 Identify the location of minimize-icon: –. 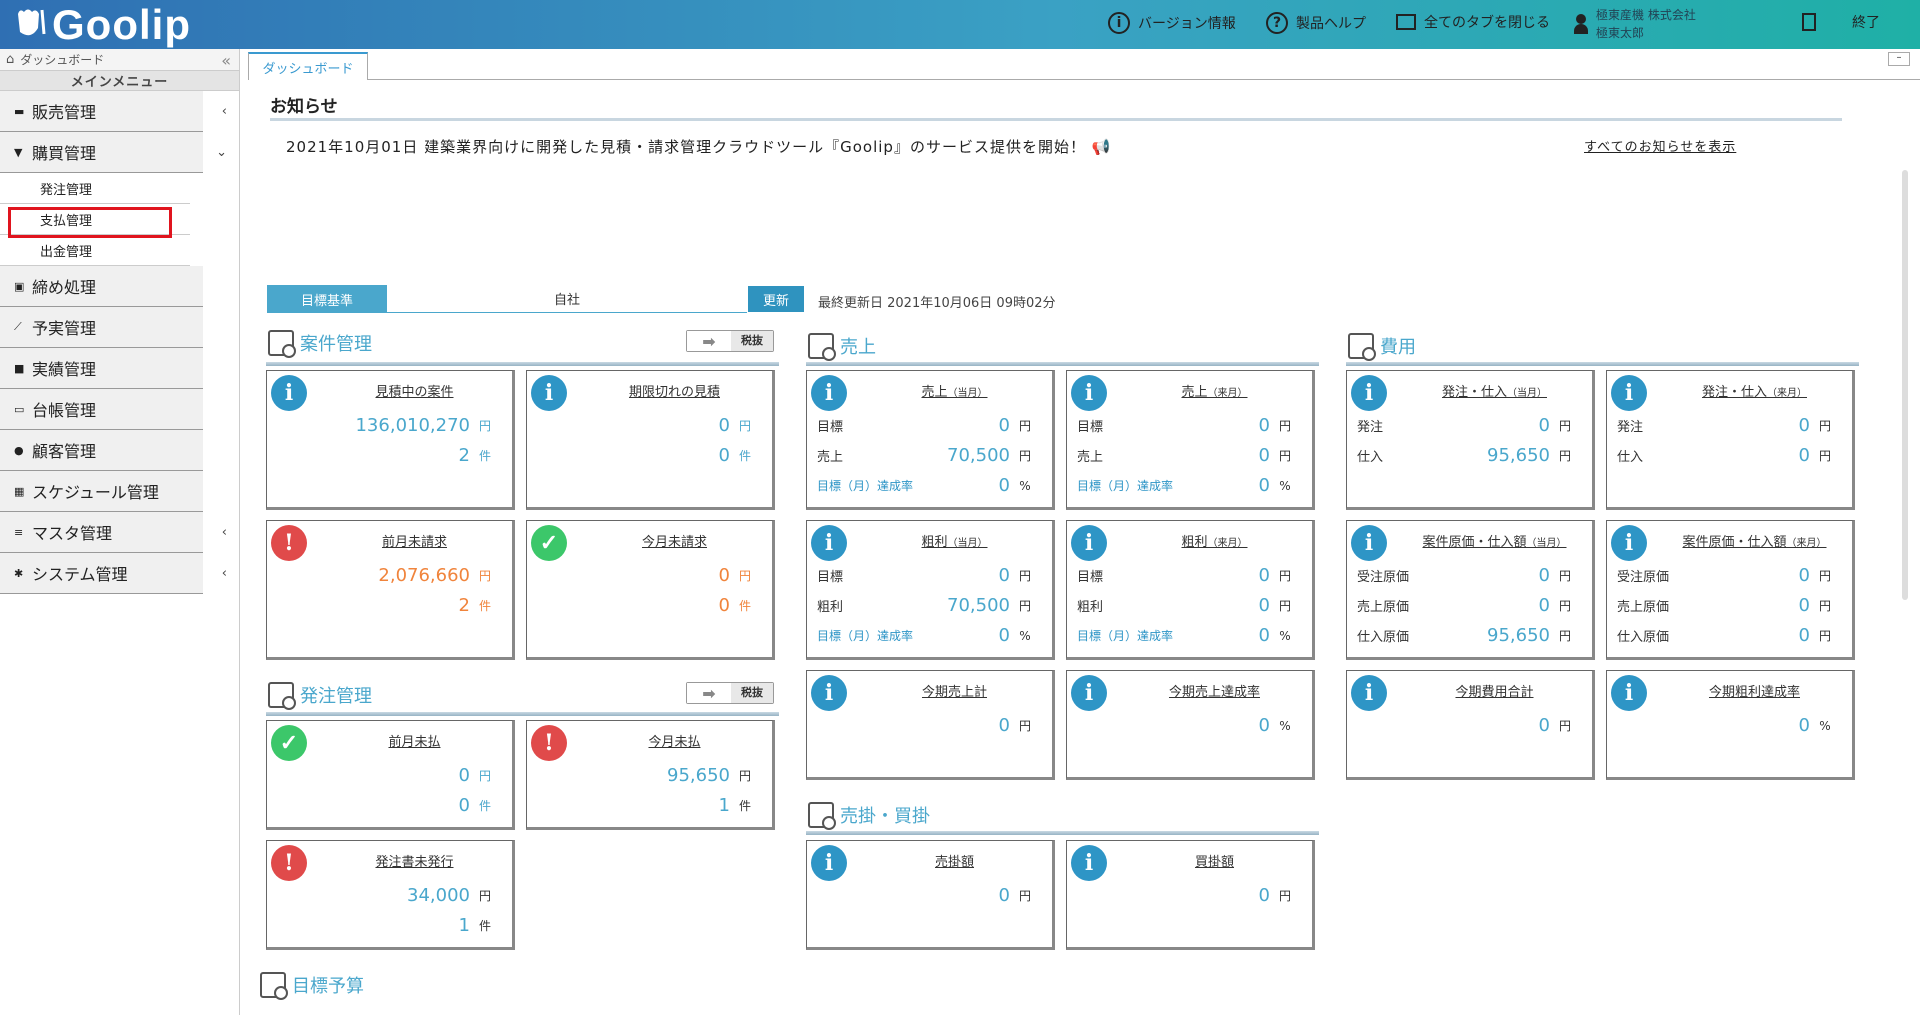
(1899, 59).